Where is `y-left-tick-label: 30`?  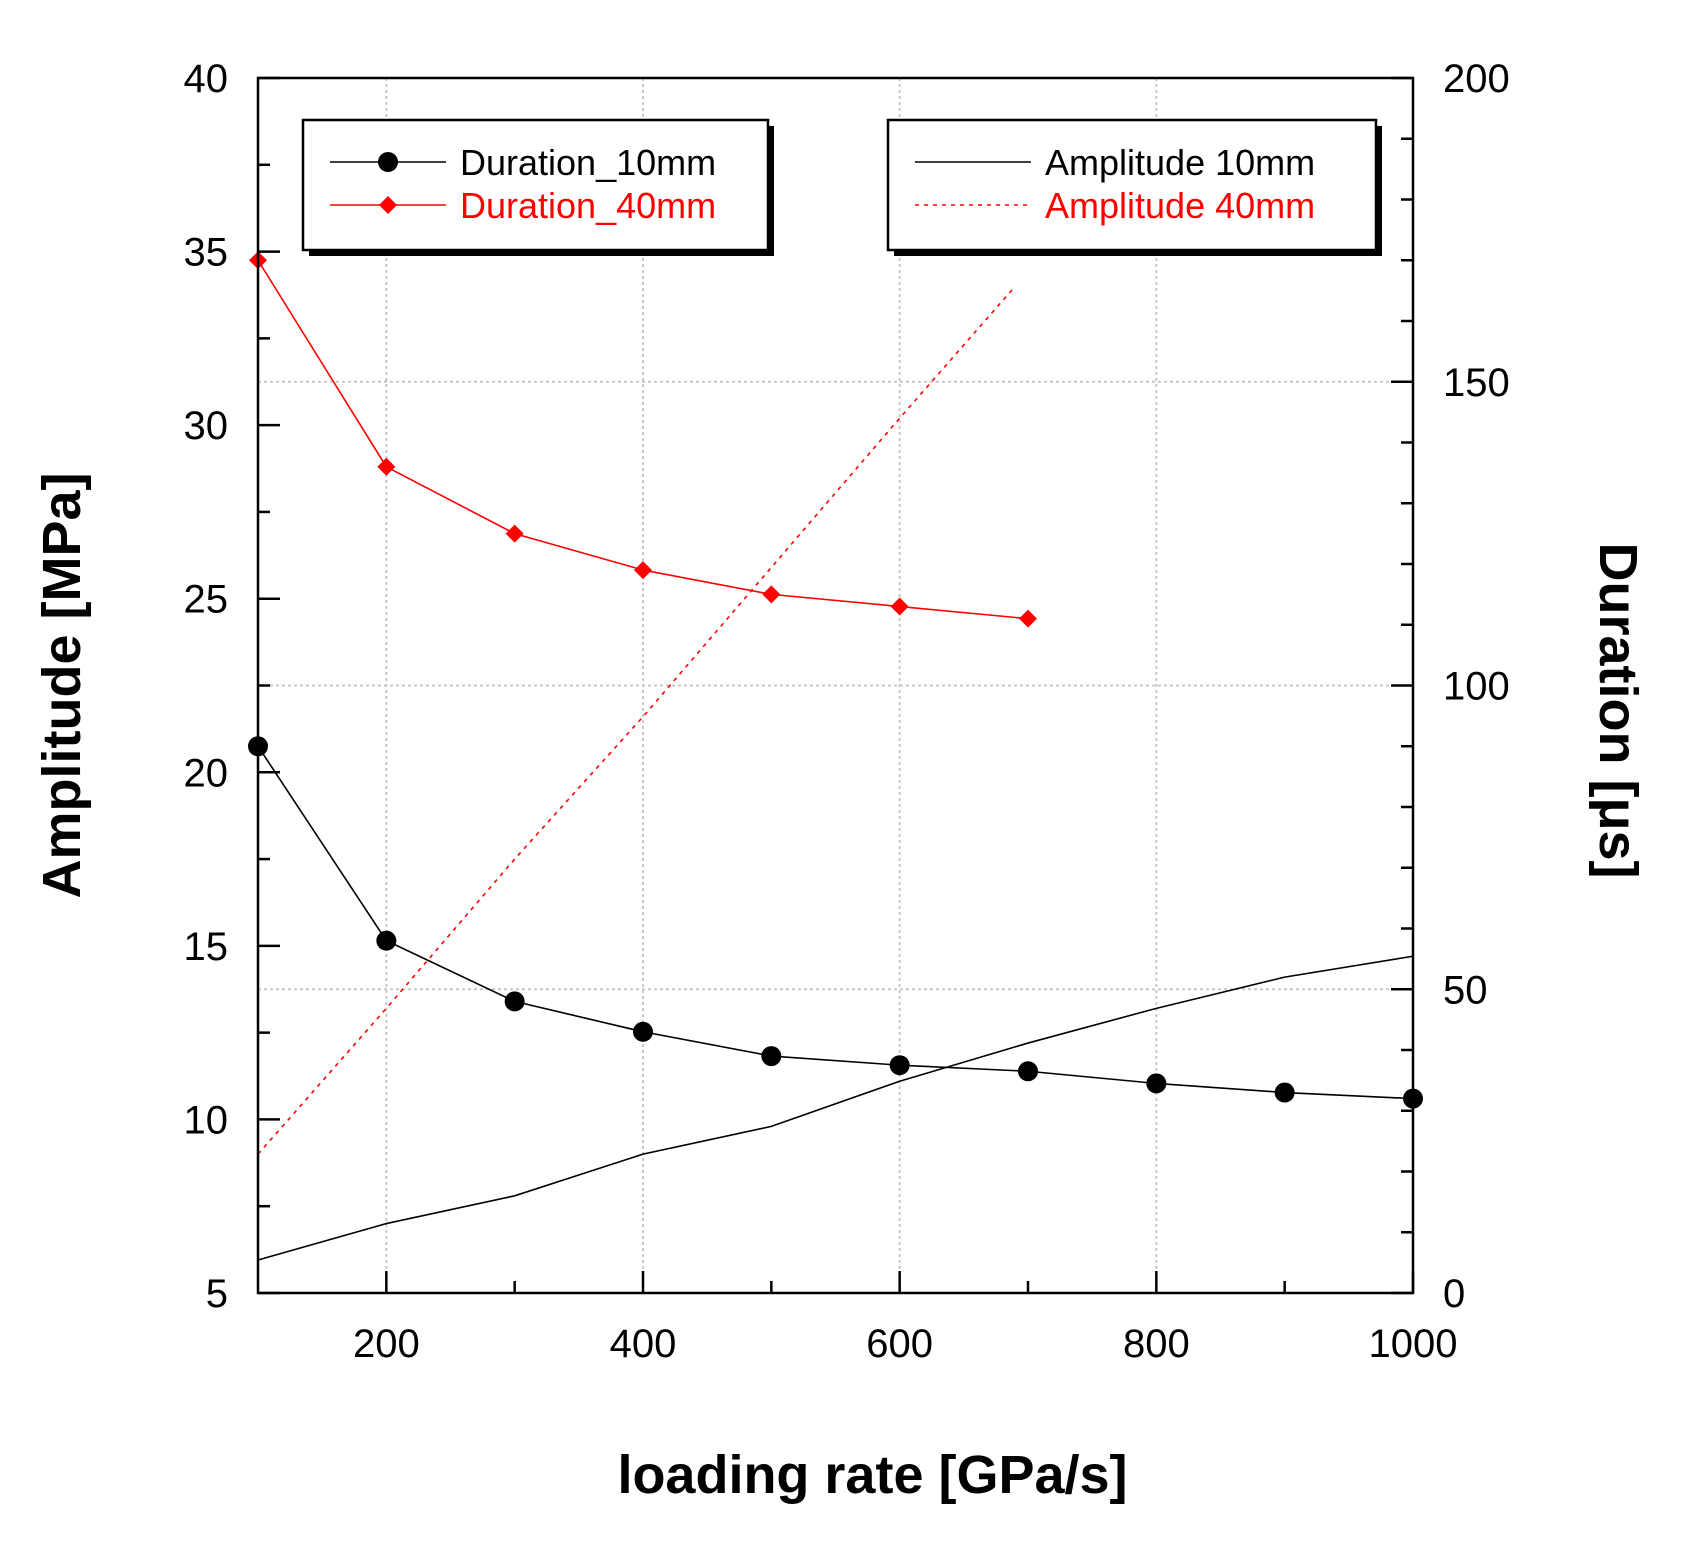
y-left-tick-label: 30 is located at coordinates (206, 426).